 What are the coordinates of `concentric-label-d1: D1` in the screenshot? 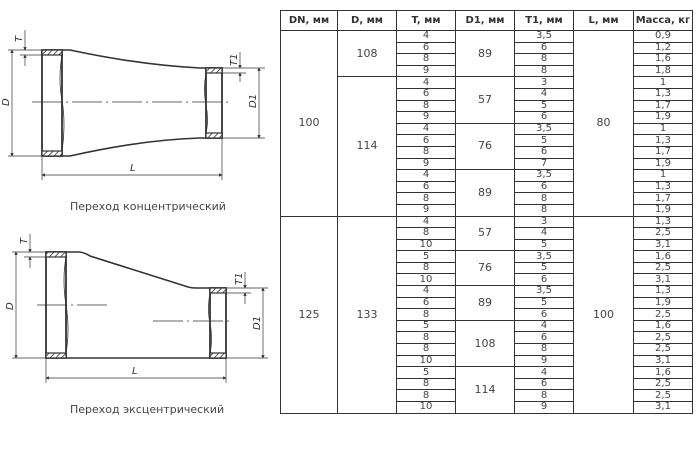 It's located at (253, 101).